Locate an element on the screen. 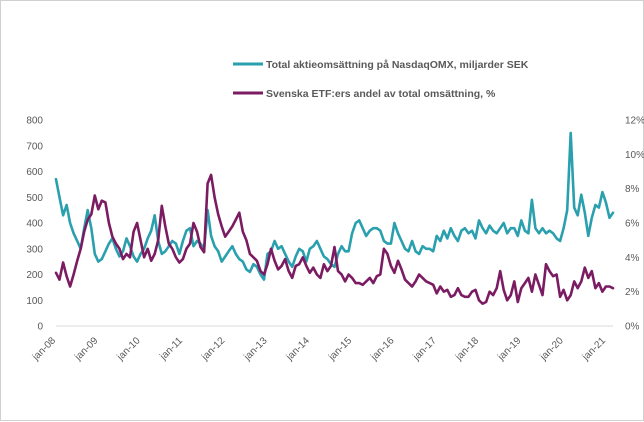 This screenshot has width=644, height=422. x-tick-label: jan-20 is located at coordinates (552, 349).